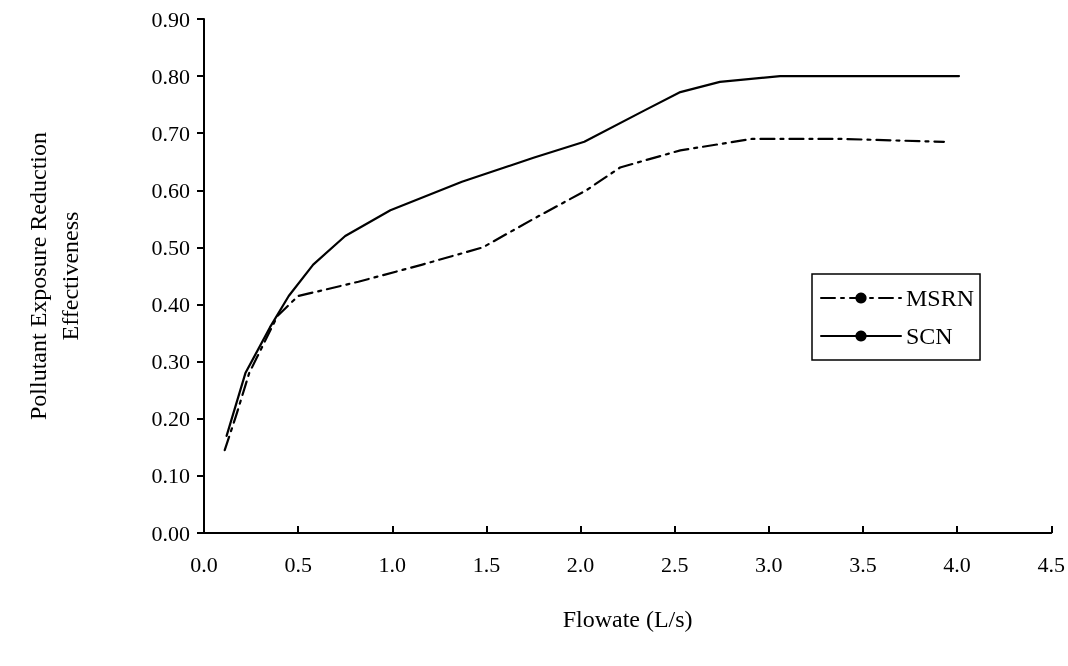 This screenshot has width=1068, height=666. I want to click on y-tick-label: 0.30, so click(170, 362).